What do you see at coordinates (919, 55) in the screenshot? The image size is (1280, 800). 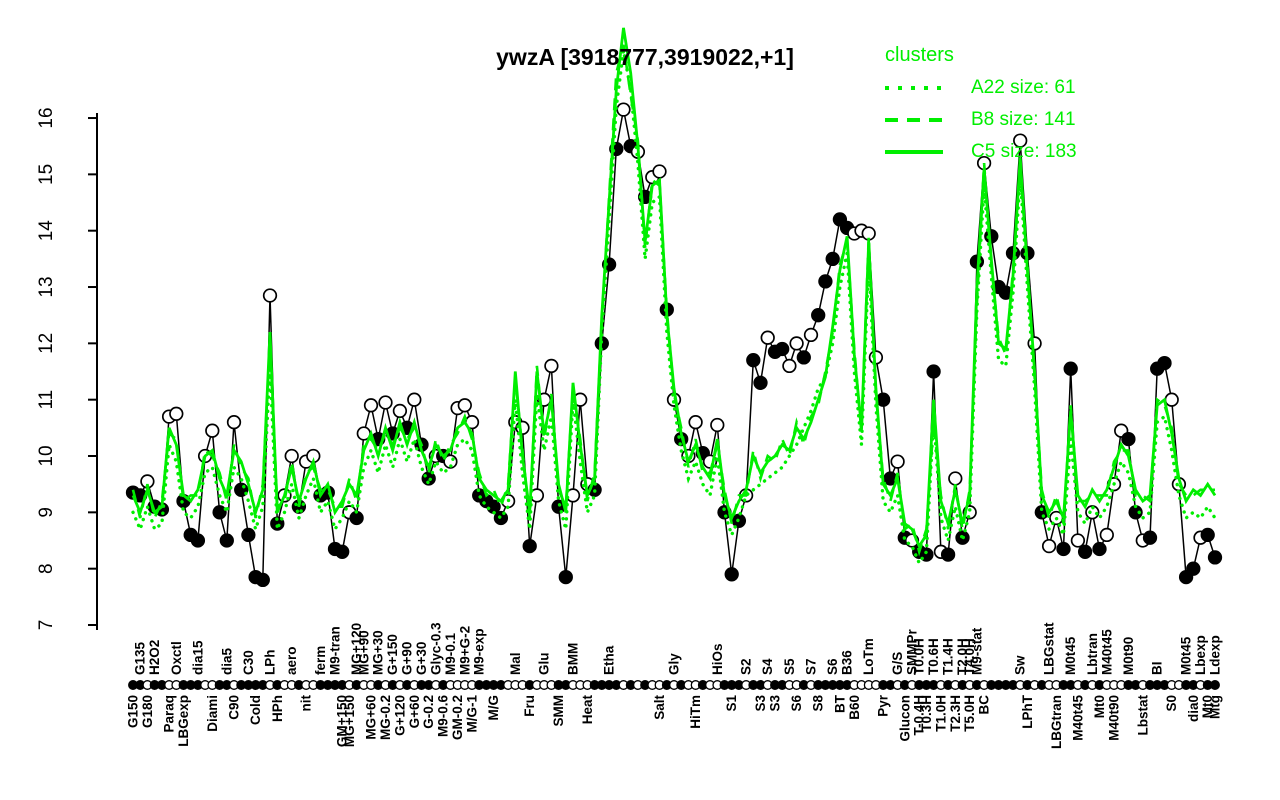 I see `legend-title: clusters` at bounding box center [919, 55].